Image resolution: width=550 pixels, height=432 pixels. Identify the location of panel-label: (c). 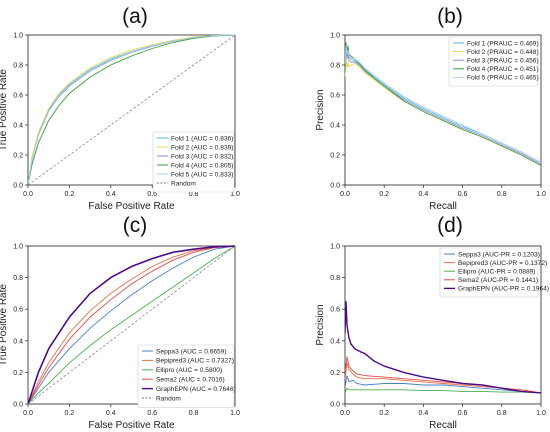
(135, 225).